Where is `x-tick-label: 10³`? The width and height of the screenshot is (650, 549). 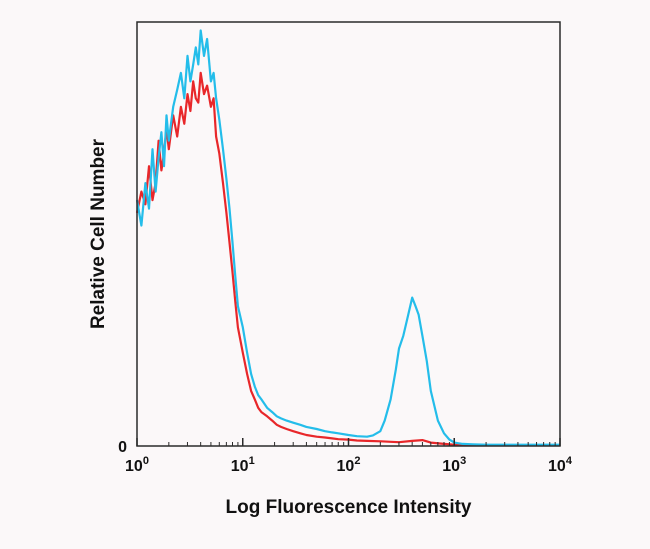 x-tick-label: 10³ is located at coordinates (454, 465).